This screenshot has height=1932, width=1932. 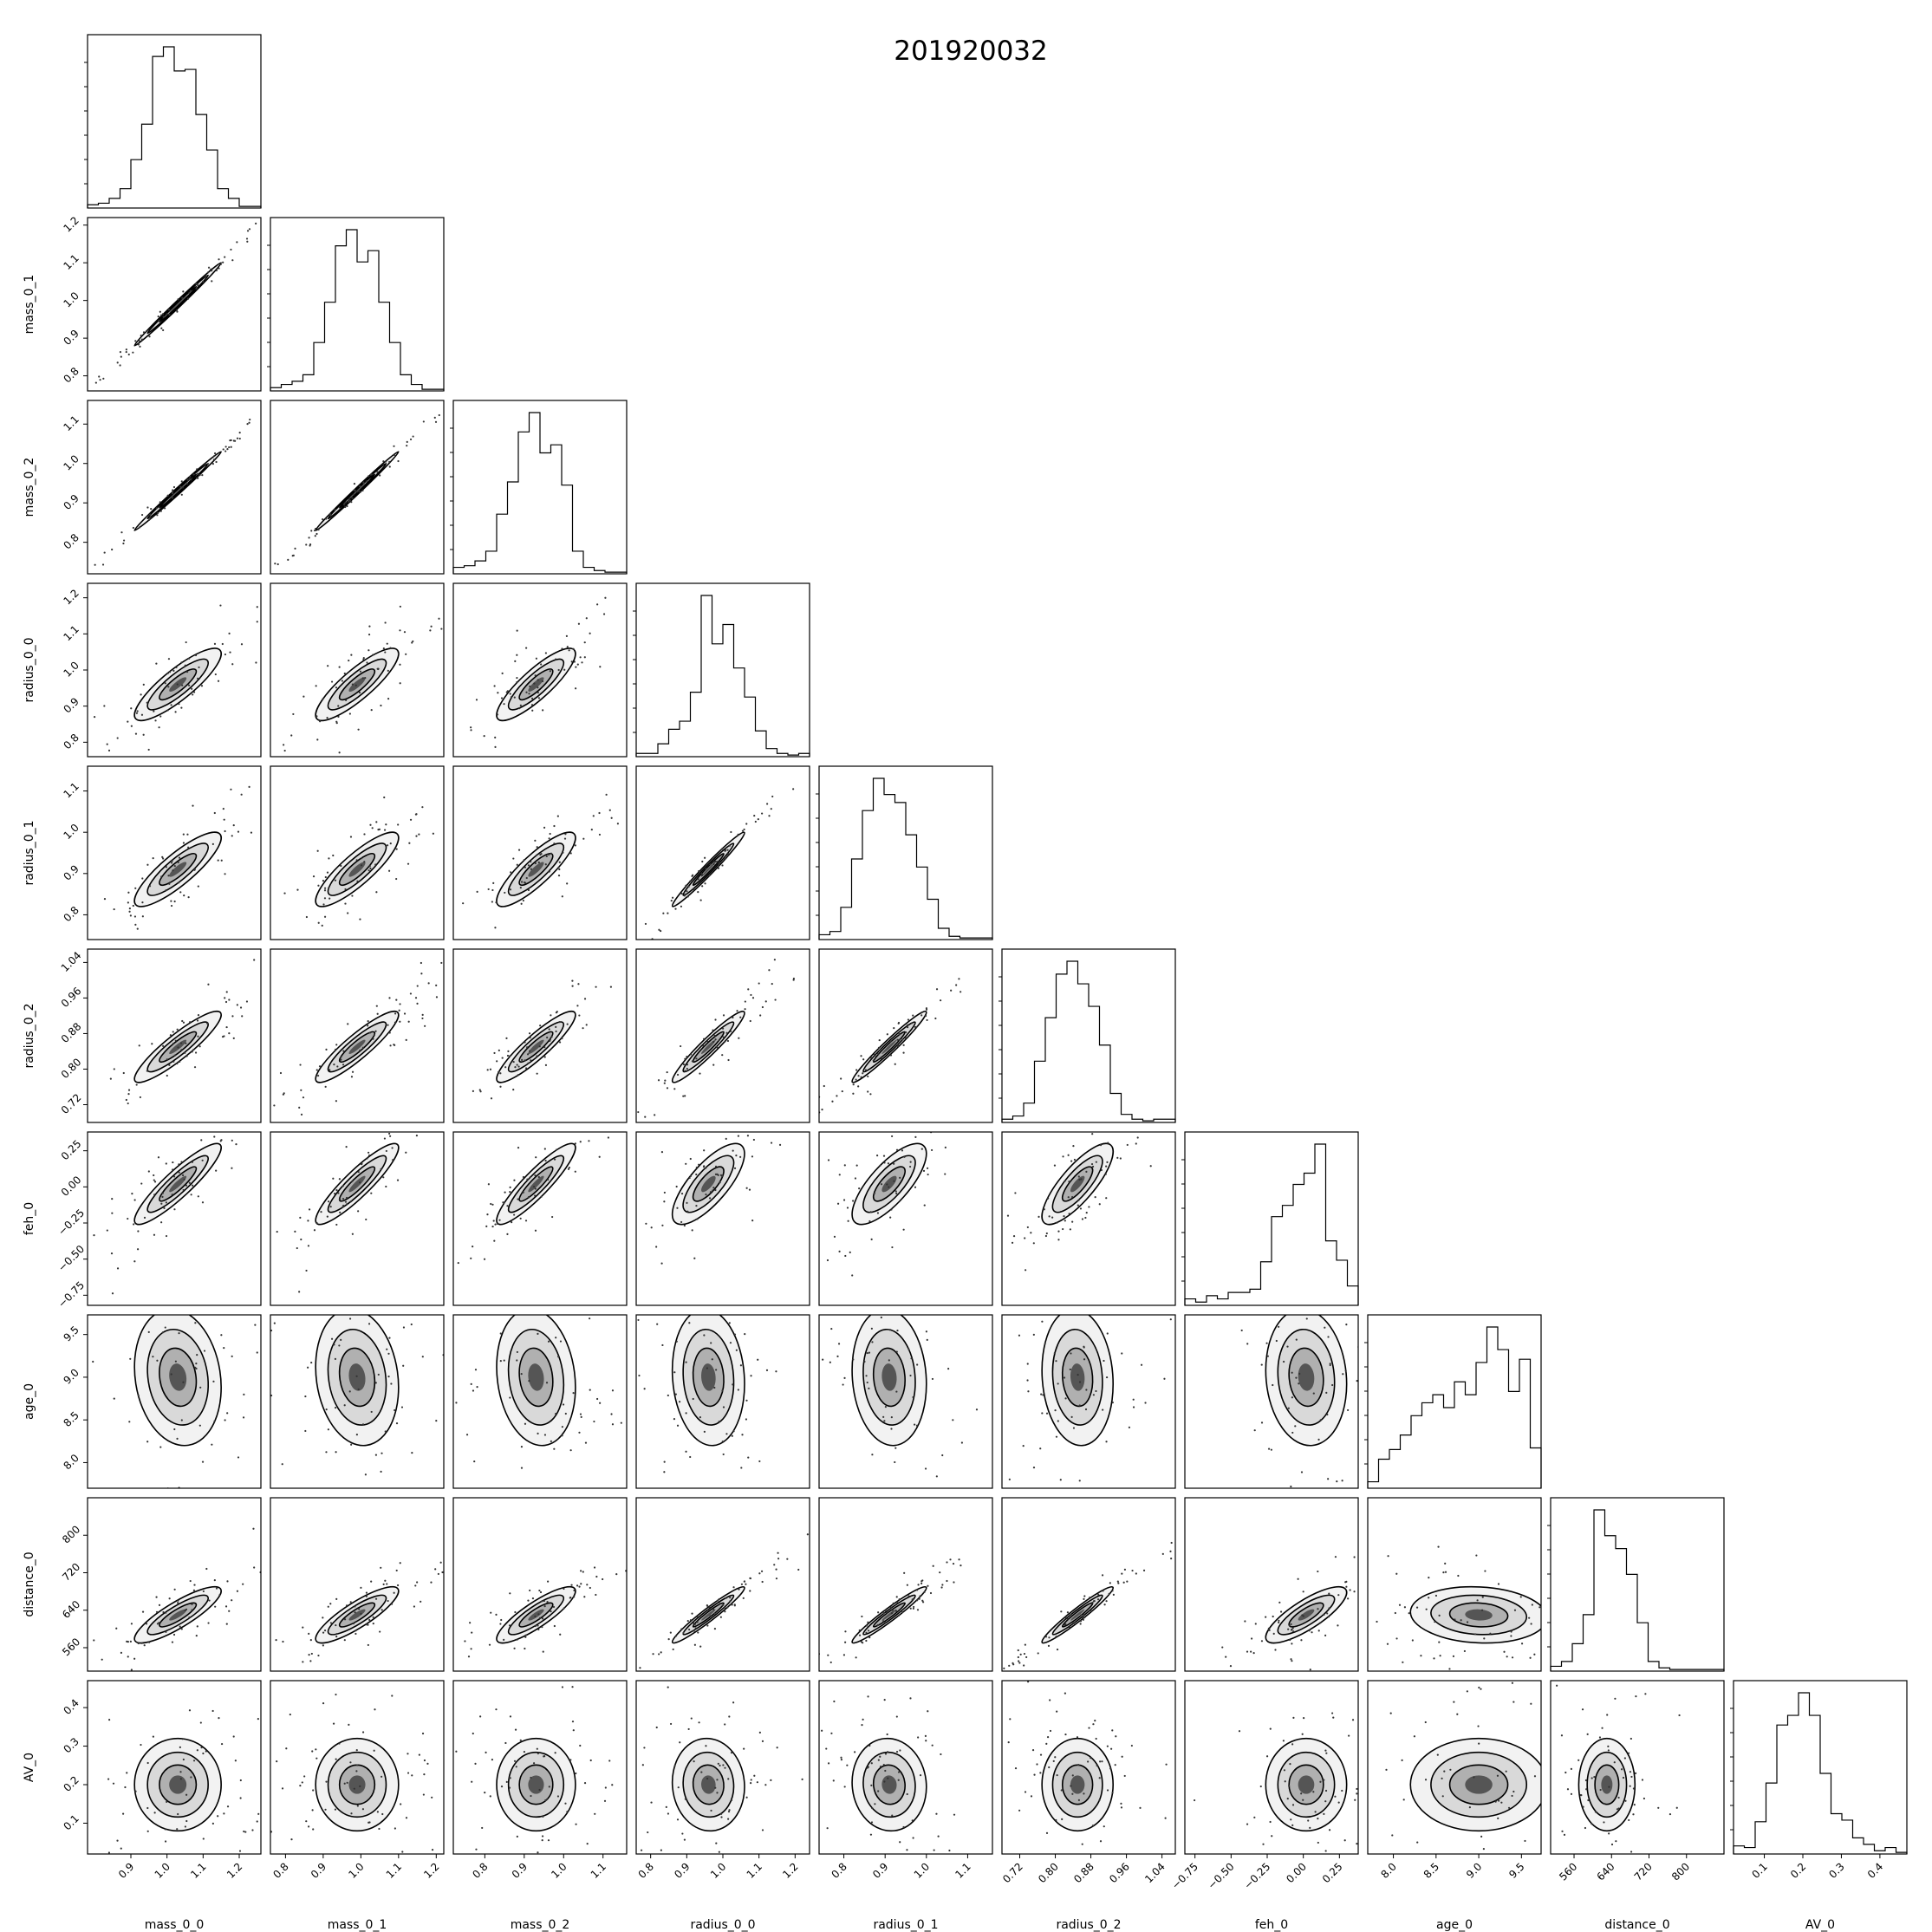 What do you see at coordinates (540, 1925) in the screenshot?
I see `x-axis-label-mass-0-2: mass_0_2` at bounding box center [540, 1925].